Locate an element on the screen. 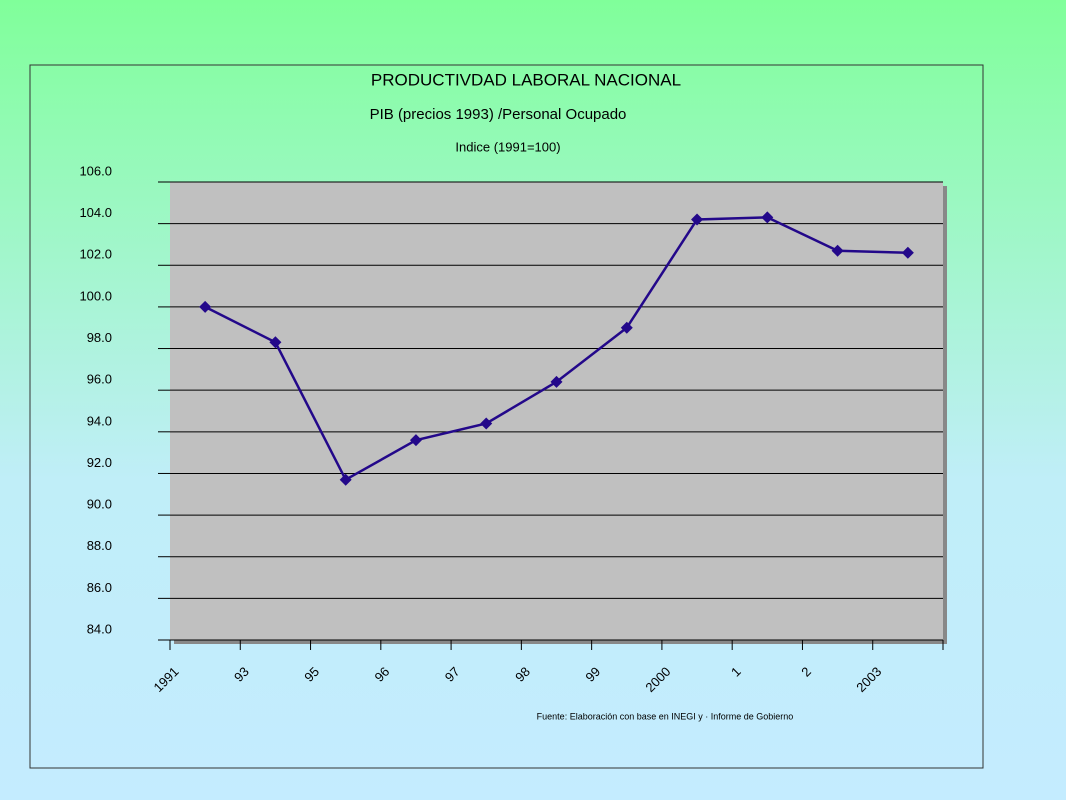 This screenshot has height=800, width=1066. x-tick-label: 2 is located at coordinates (806, 672).